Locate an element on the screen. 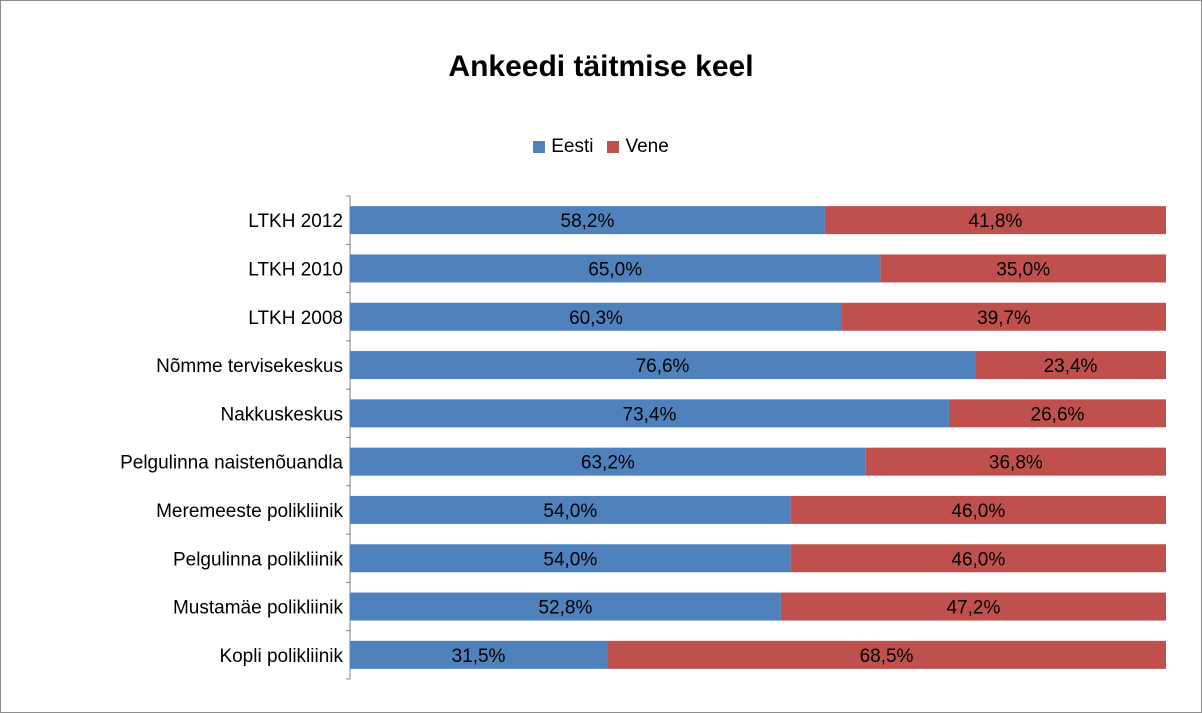 The image size is (1202, 713). data-label: 35,0% is located at coordinates (1023, 269).